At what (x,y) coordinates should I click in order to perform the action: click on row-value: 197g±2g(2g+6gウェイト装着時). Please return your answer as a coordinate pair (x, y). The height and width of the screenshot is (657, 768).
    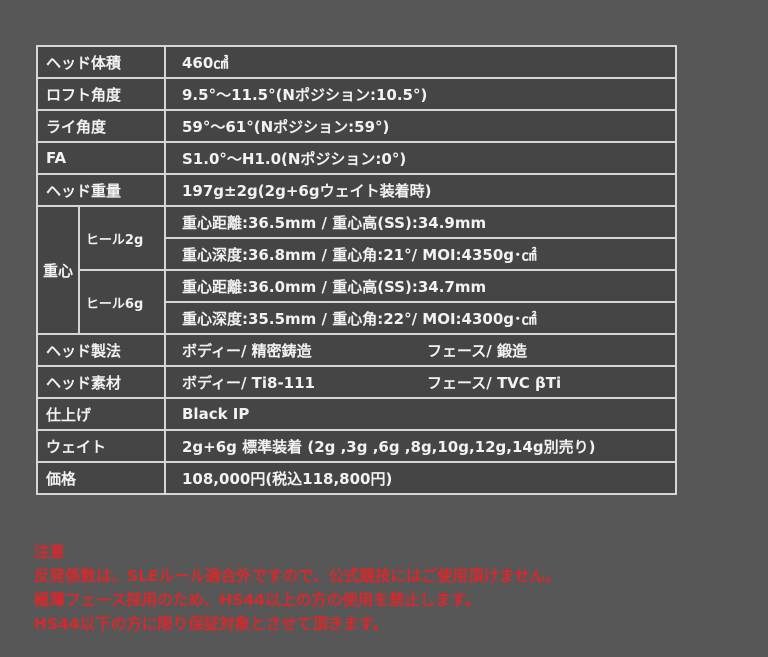
    Looking at the image, I should click on (420, 190).